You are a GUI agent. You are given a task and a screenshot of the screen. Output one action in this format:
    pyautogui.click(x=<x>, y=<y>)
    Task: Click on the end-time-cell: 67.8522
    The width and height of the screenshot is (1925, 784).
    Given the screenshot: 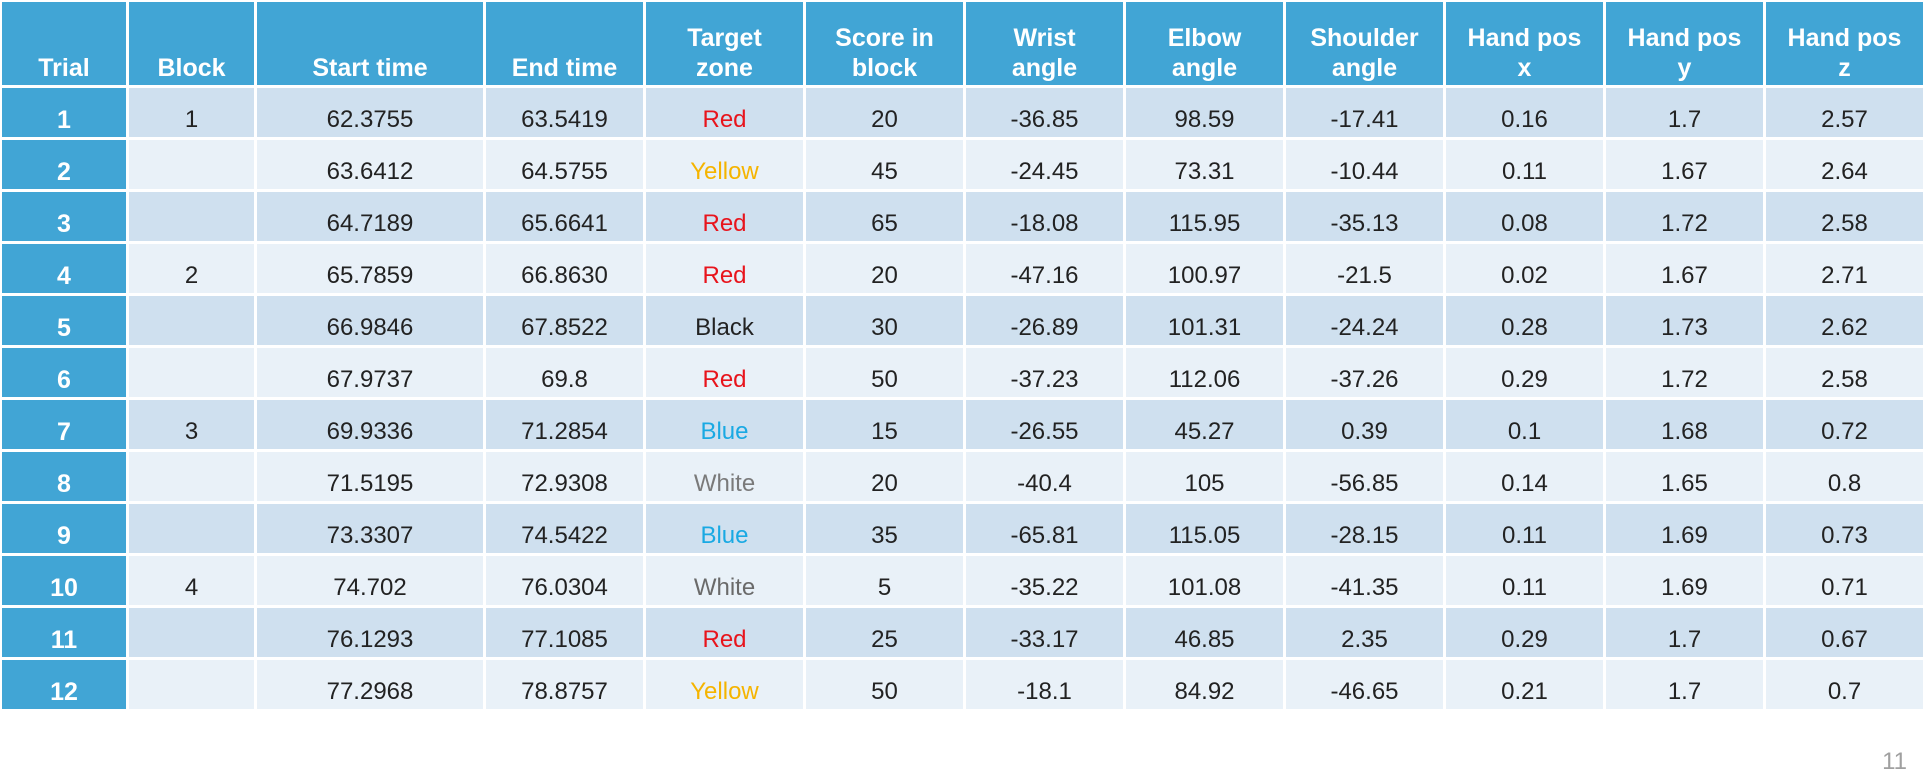 What is the action you would take?
    pyautogui.click(x=564, y=320)
    